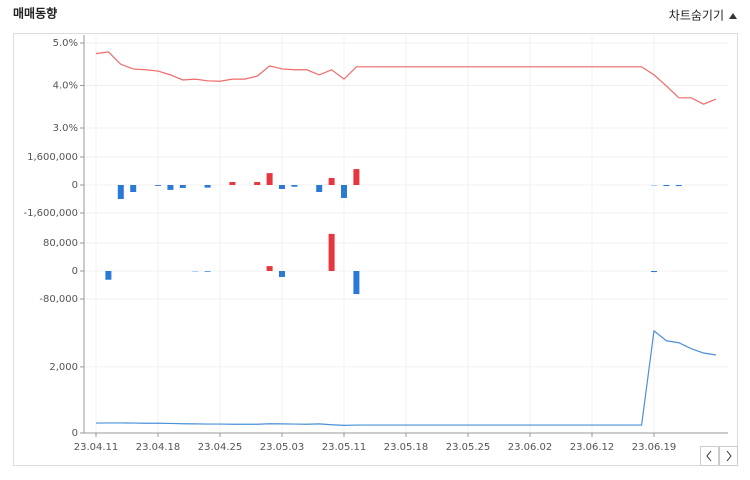  Describe the element at coordinates (696, 16) in the screenshot. I see `toggle-button: 차트숨기기` at that location.